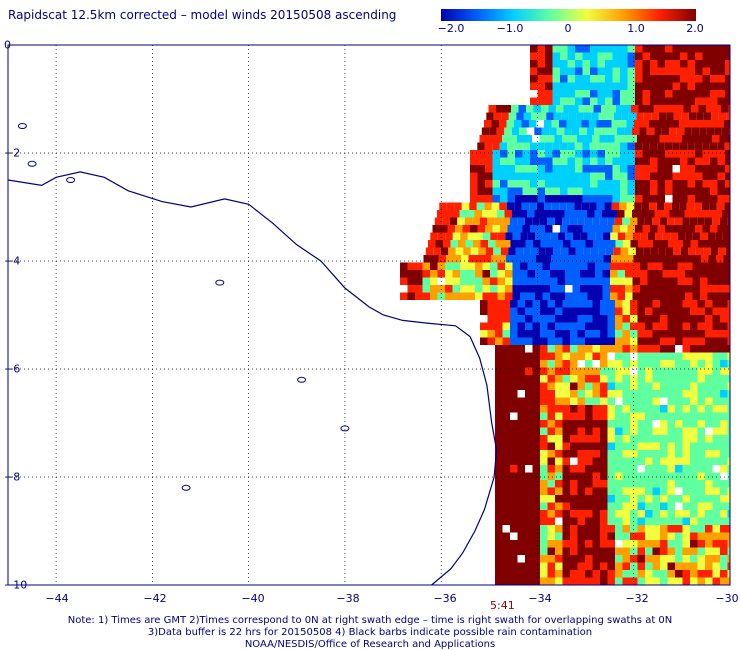 Image resolution: width=740 pixels, height=650 pixels. Describe the element at coordinates (12, 369) in the screenshot. I see `y-tick-label: −6` at that location.